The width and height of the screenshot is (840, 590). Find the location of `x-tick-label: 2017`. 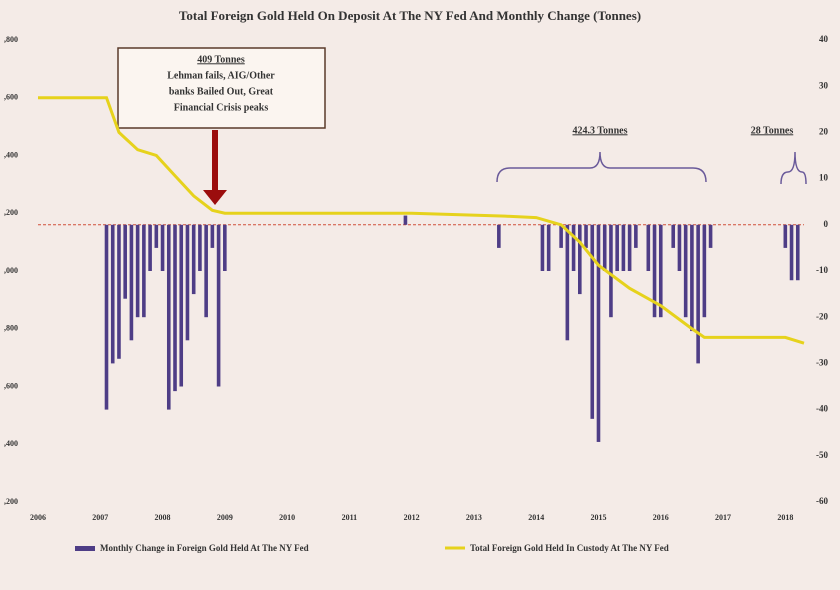

x-tick-label: 2017 is located at coordinates (723, 517).